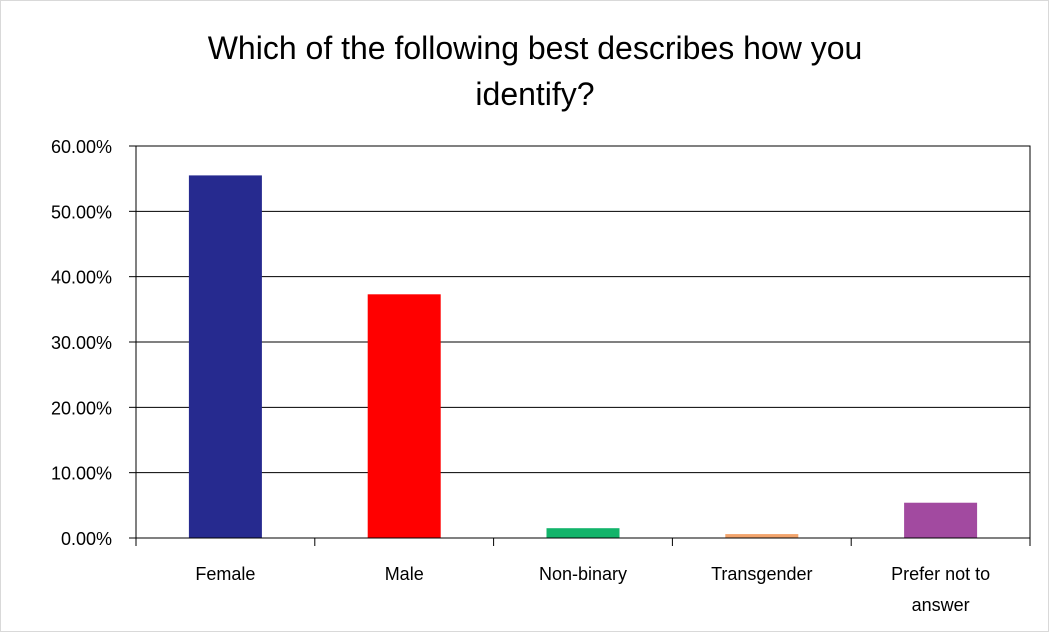  I want to click on x-category-label: Transgender, so click(761, 574).